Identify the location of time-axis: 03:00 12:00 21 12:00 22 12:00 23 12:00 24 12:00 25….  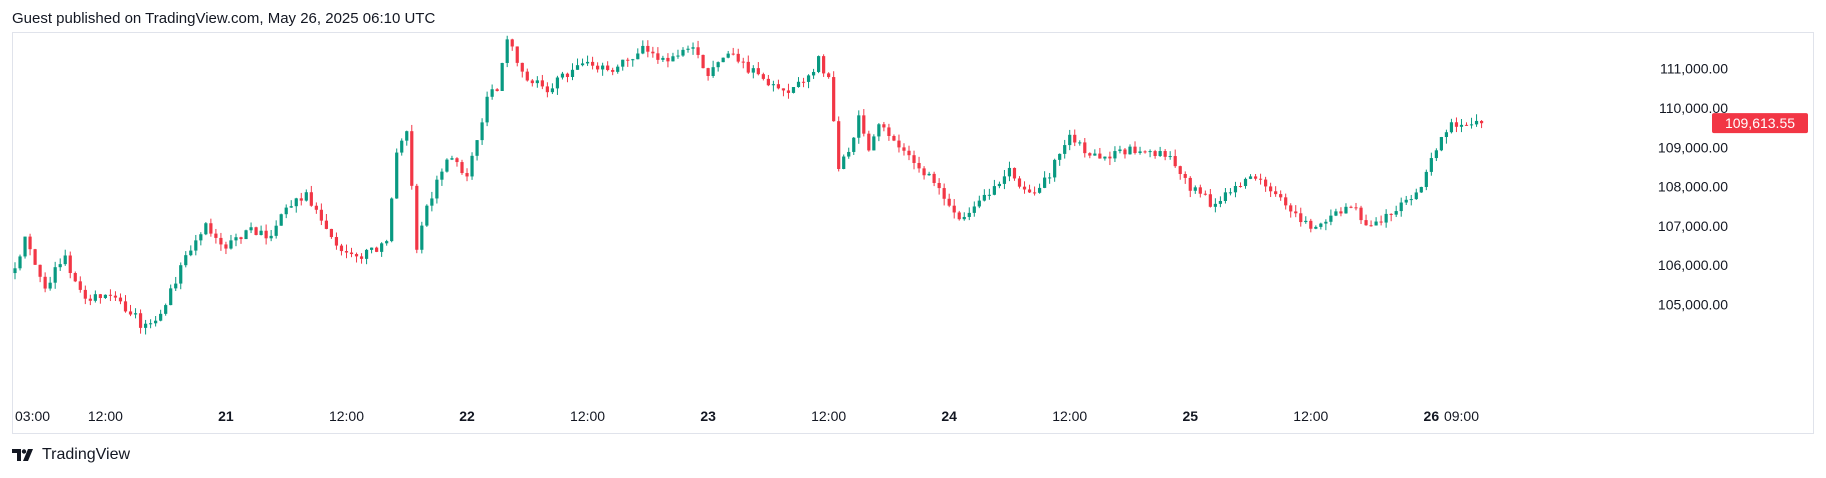
(747, 416).